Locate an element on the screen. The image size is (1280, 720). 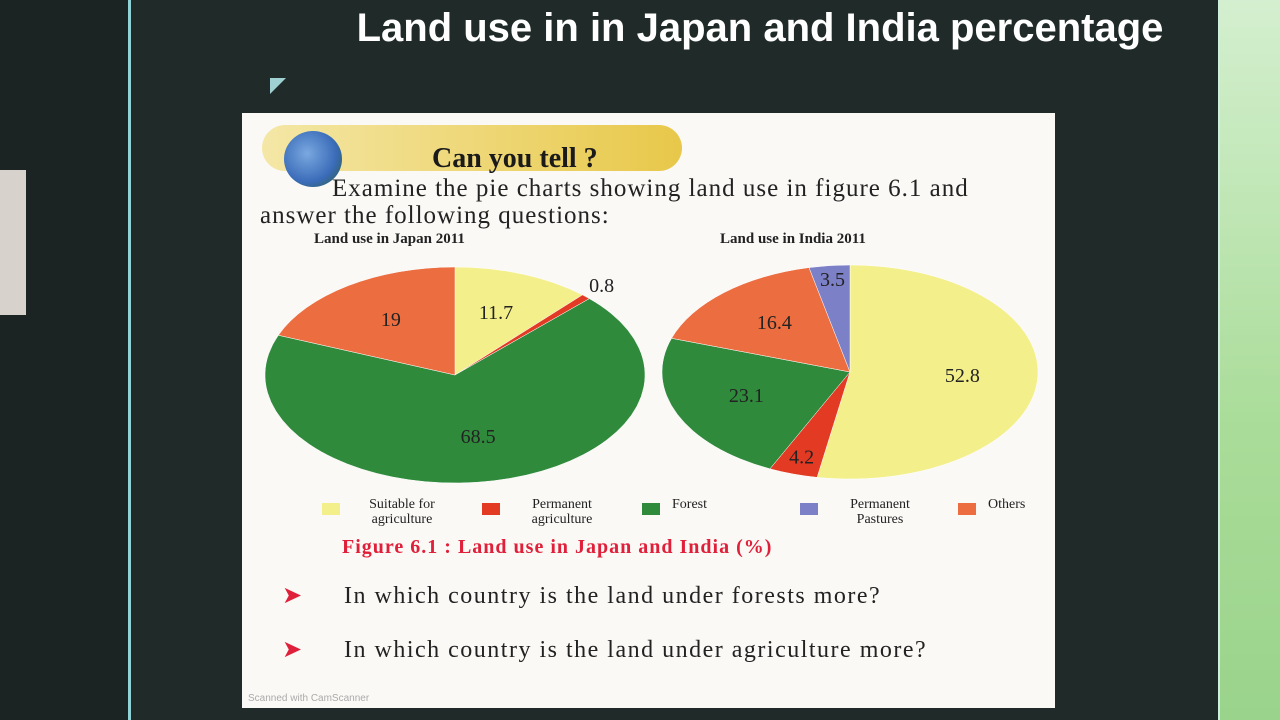
data-label: 16.4 is located at coordinates (774, 323).